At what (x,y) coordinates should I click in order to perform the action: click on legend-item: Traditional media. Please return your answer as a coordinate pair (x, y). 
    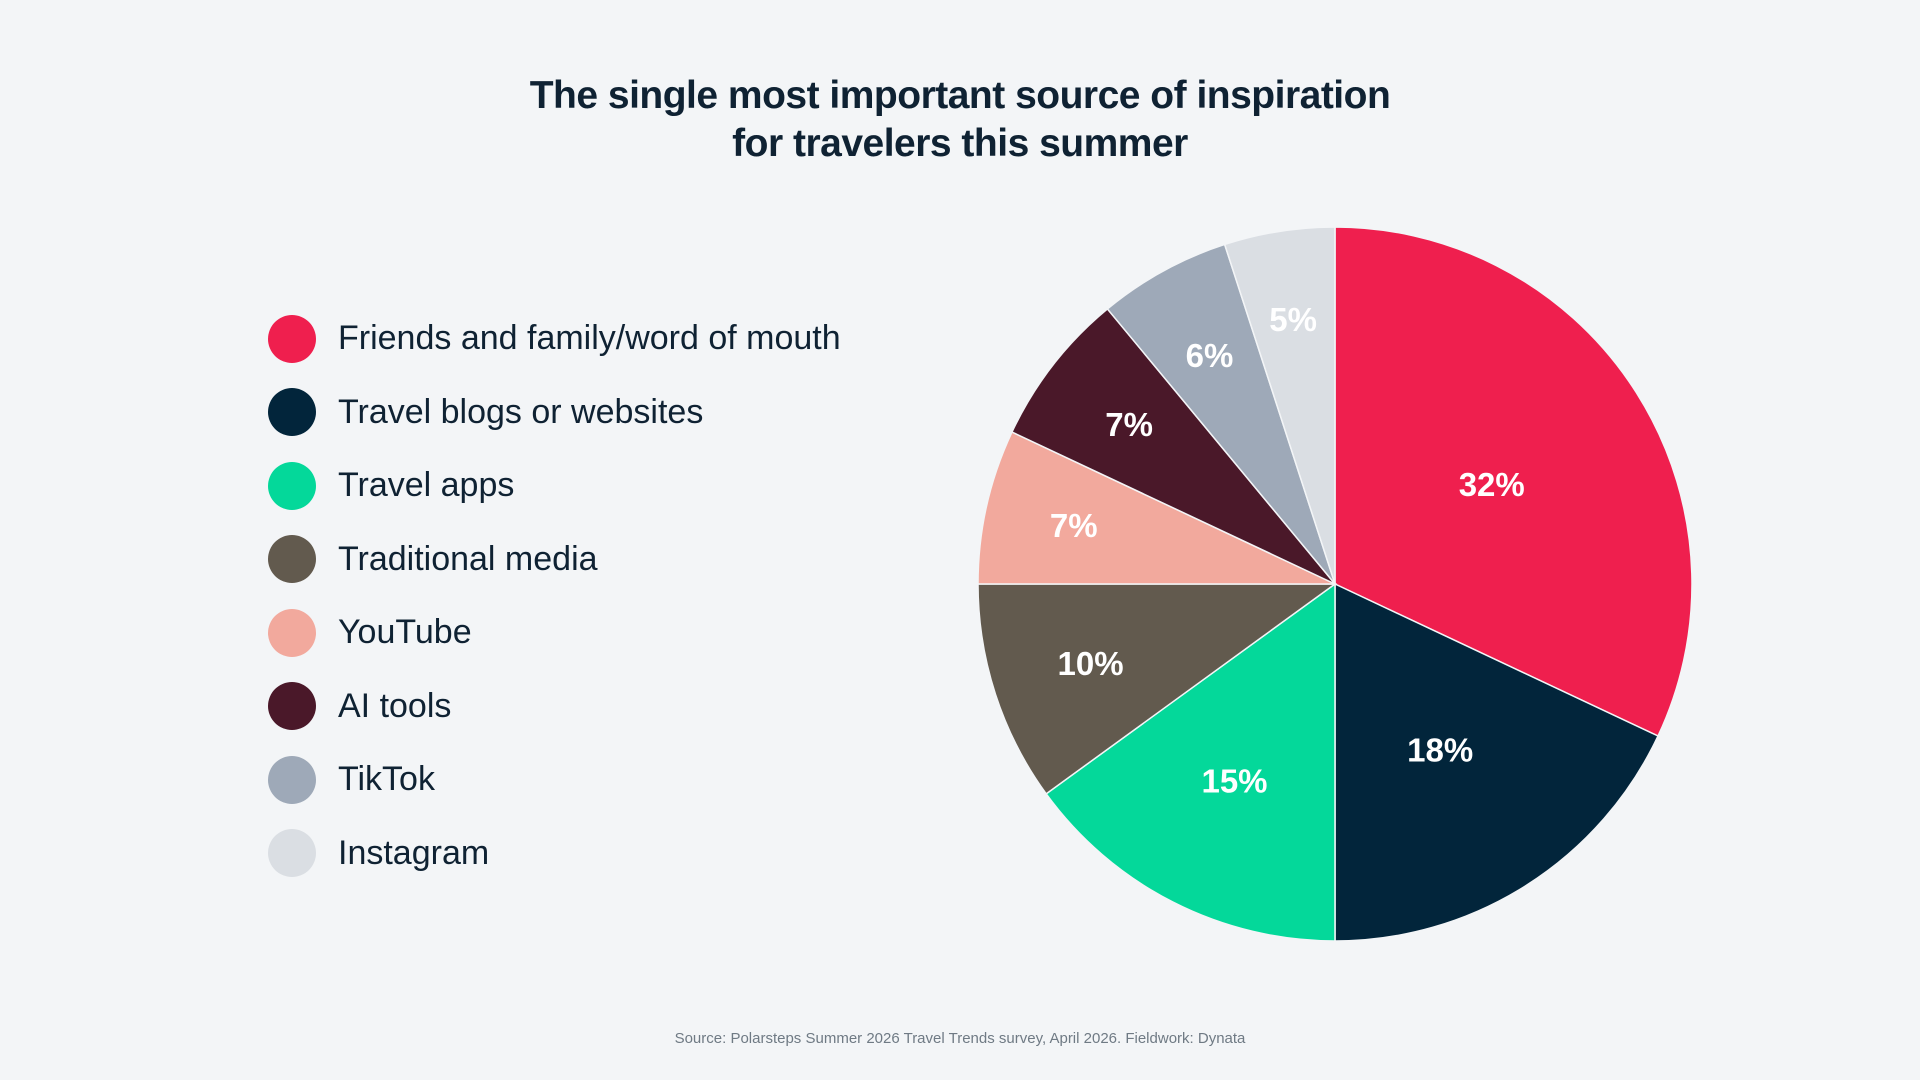
    Looking at the image, I should click on (554, 560).